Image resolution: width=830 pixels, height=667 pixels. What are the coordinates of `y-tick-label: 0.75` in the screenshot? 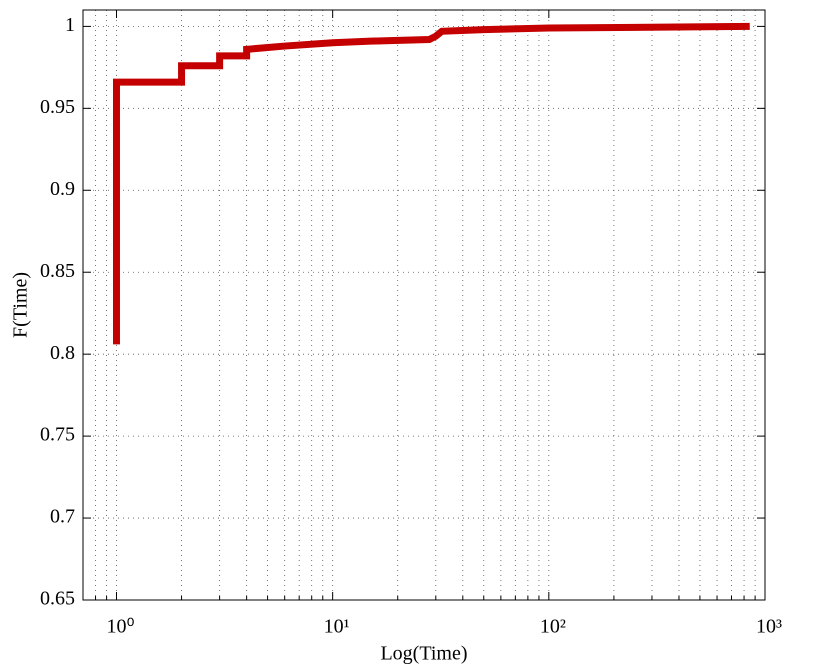 It's located at (57, 435).